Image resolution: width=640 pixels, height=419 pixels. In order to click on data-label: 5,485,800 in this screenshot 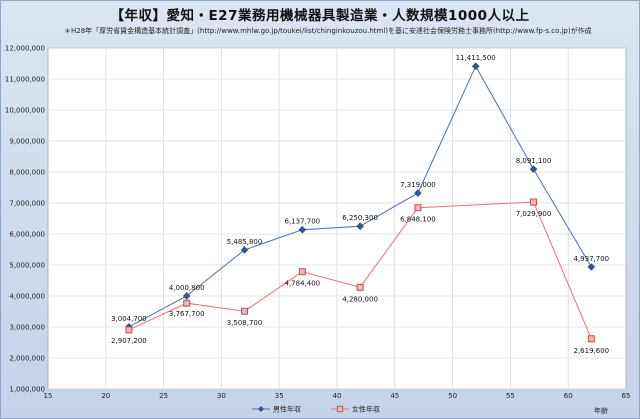, I will do `click(245, 242)`.